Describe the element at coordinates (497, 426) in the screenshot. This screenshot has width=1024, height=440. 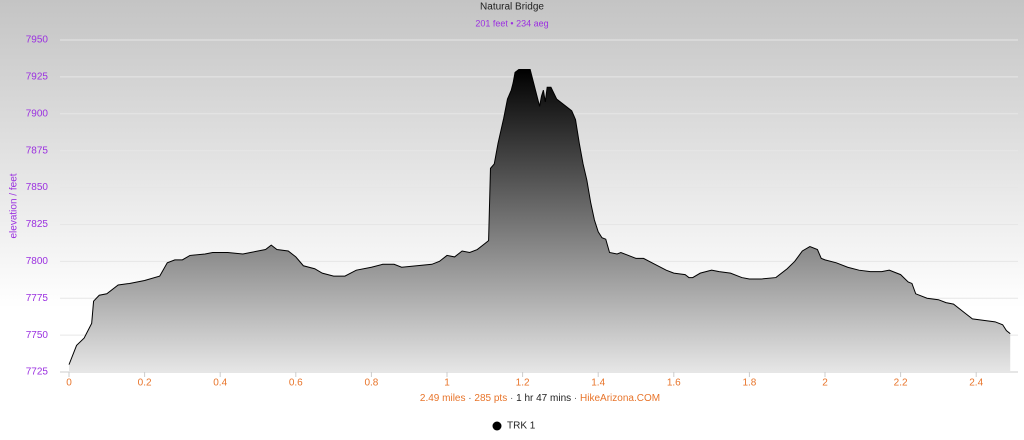
I see `legend-marker` at that location.